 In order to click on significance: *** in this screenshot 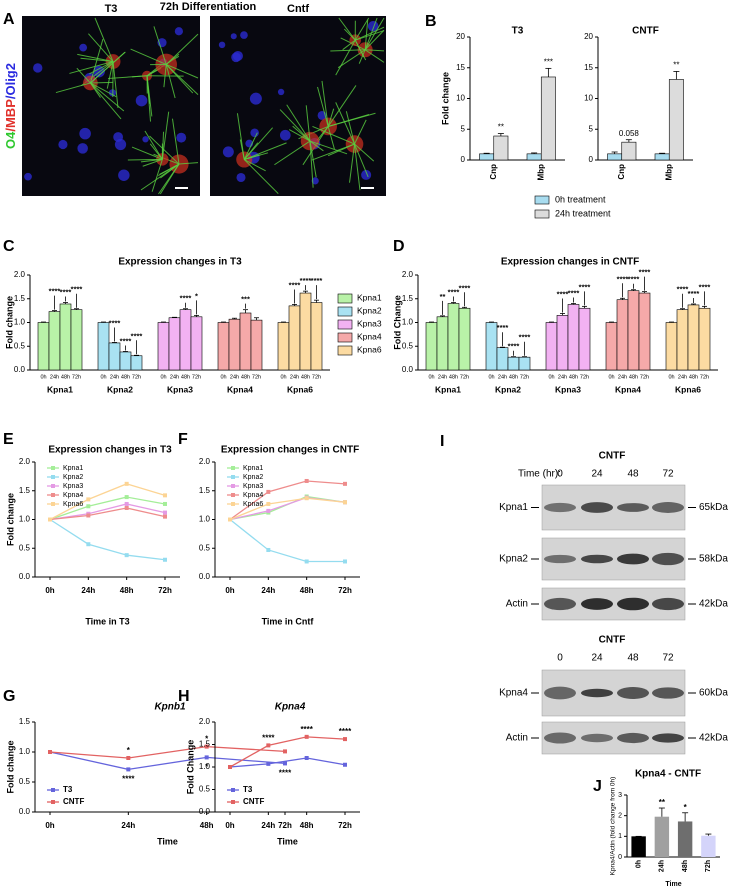, I will do `click(548, 61)`.